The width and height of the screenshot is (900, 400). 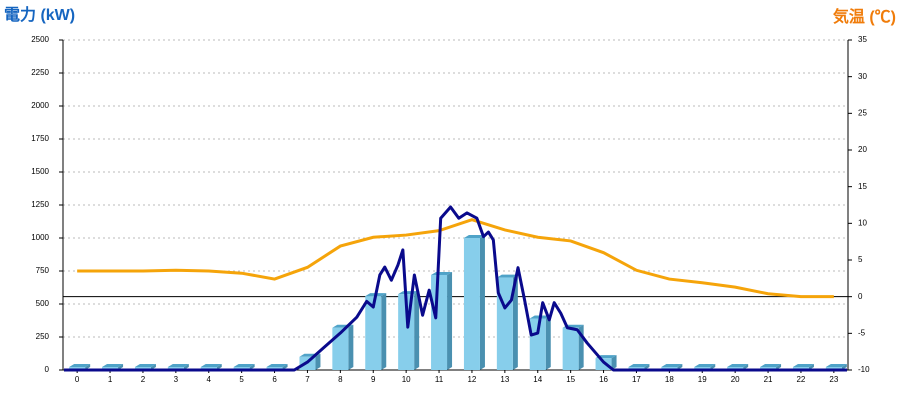 I want to click on y-tick-label: 250, so click(x=43, y=336).